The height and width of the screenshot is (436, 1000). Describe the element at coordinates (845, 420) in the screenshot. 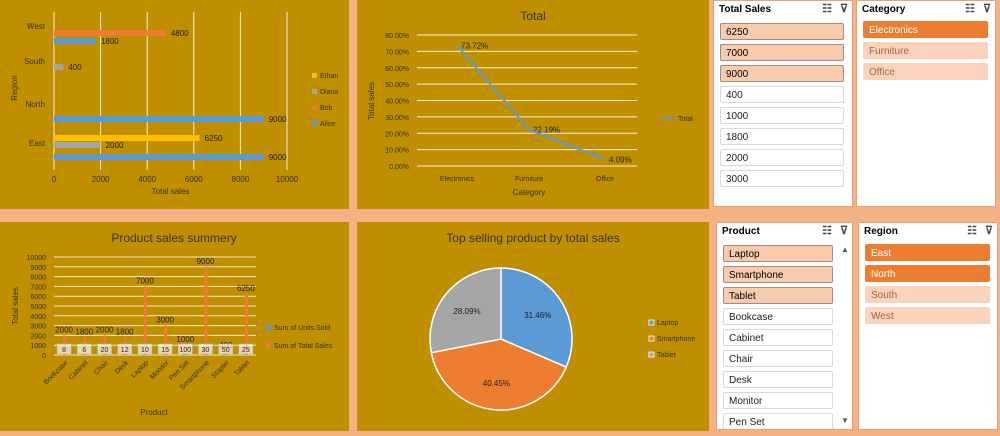

I see `scroll-down-icon: ▼` at that location.